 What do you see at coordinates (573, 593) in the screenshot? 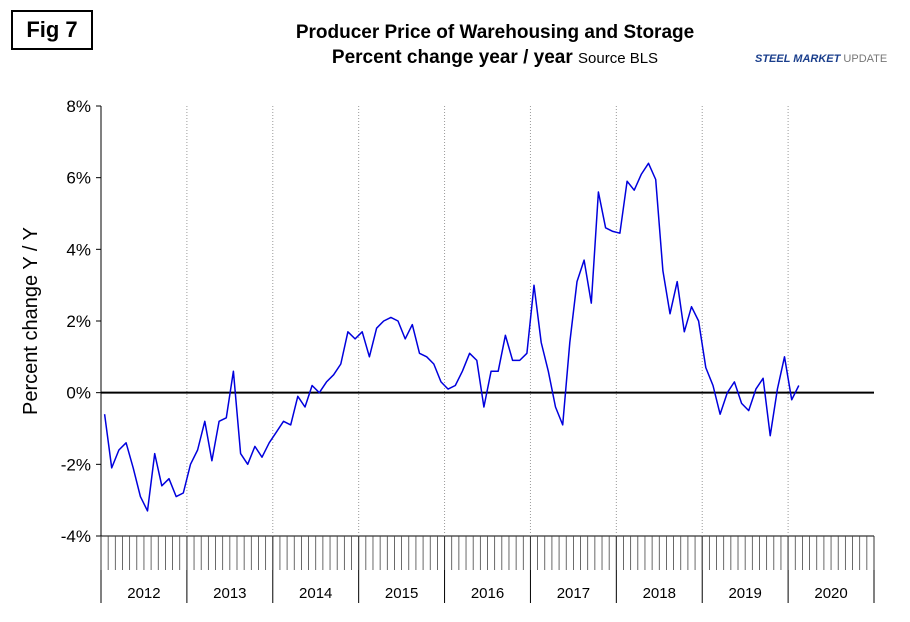
I see `x-tick-label: 2017` at bounding box center [573, 593].